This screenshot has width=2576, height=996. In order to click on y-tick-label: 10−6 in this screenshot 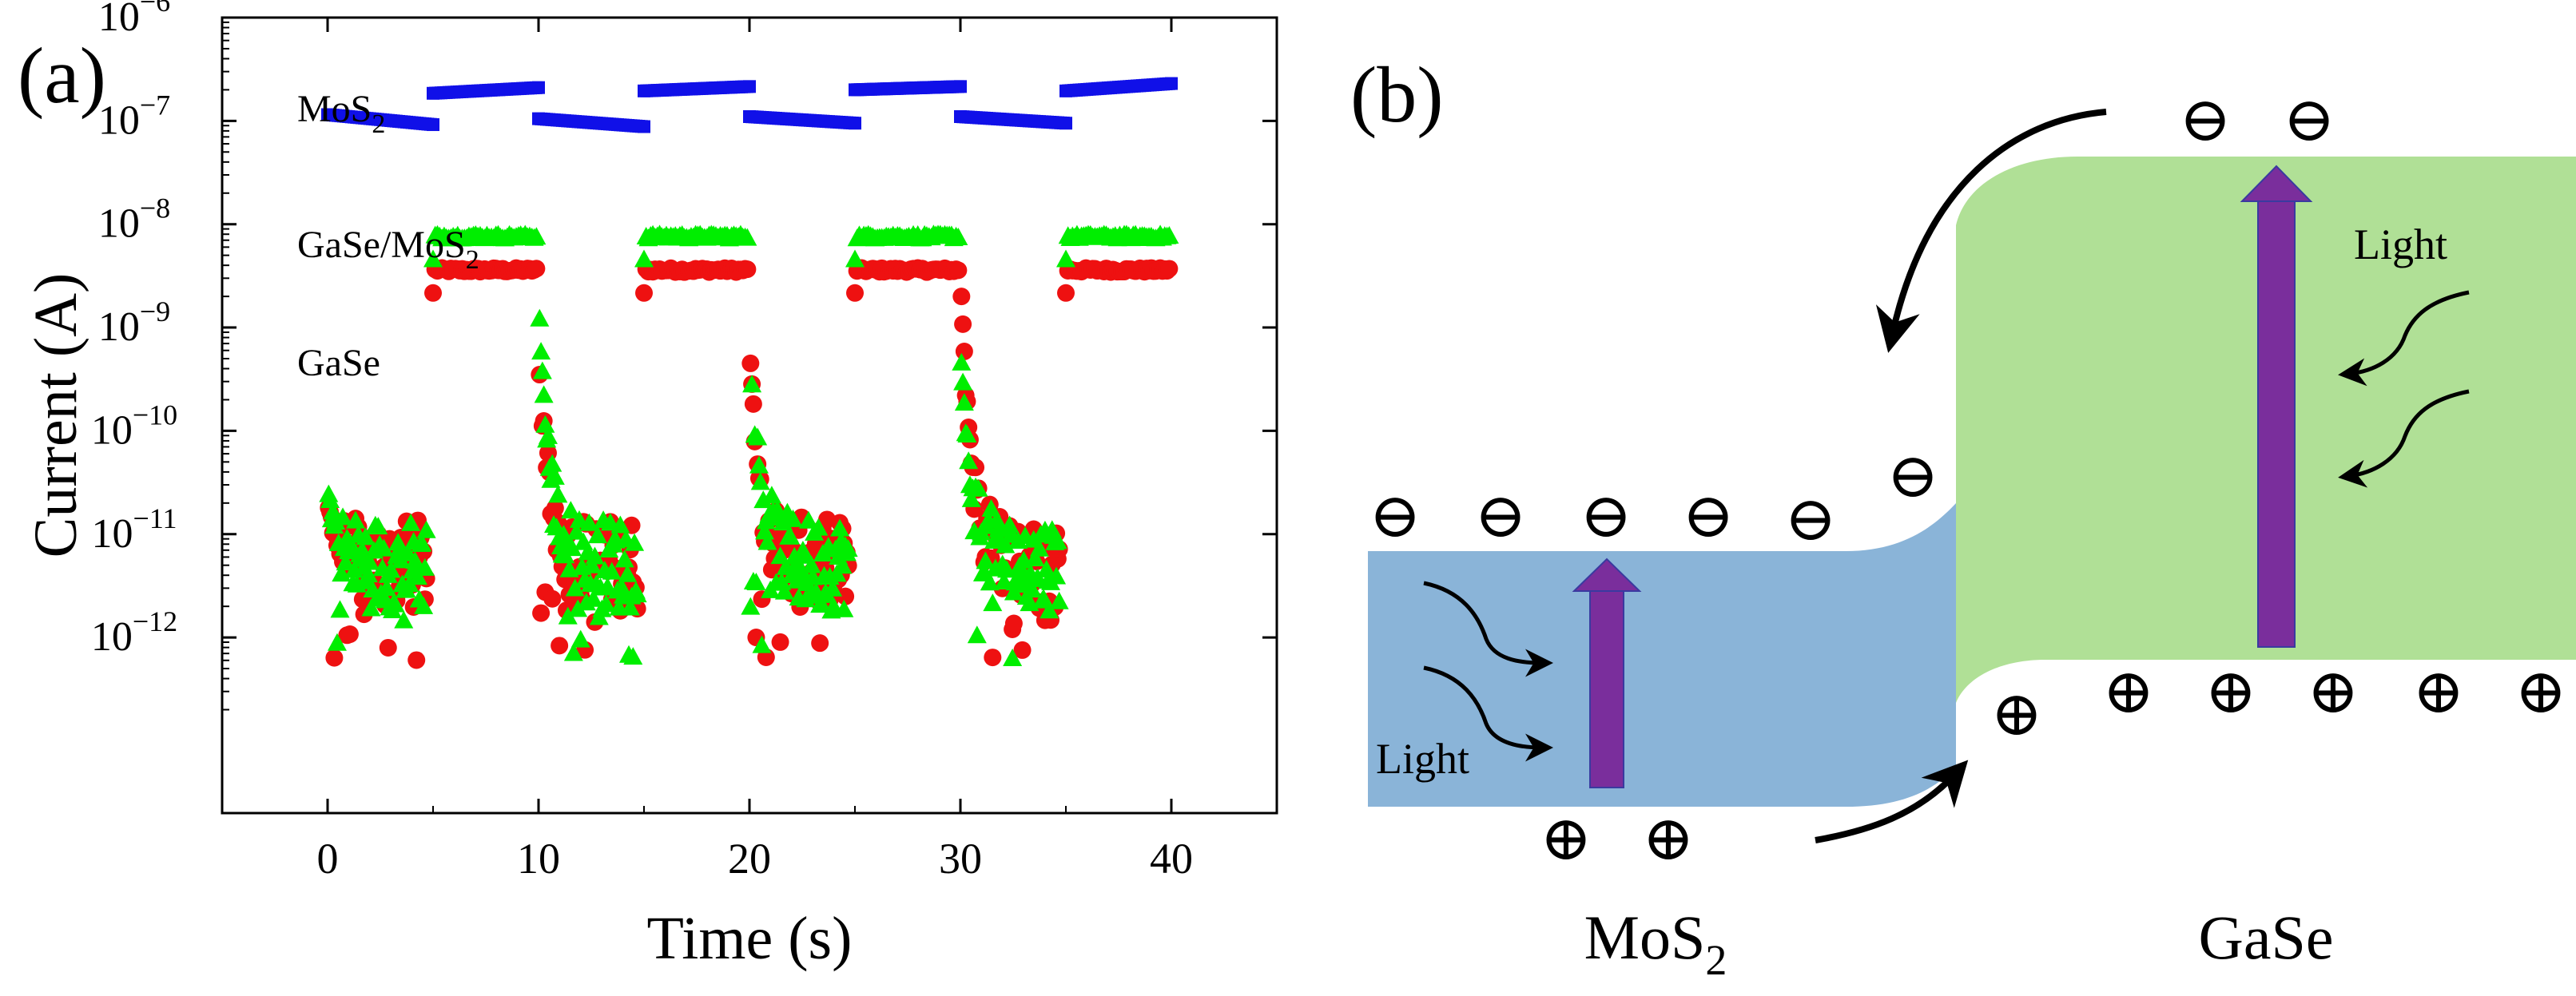, I will do `click(134, 20)`.